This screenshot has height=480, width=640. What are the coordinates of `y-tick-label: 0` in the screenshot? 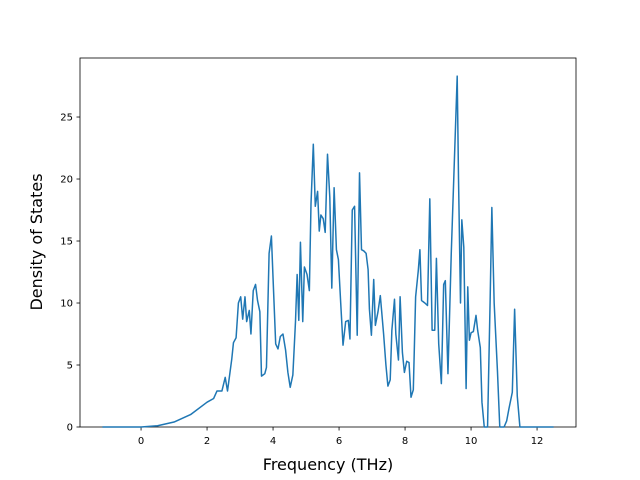 It's located at (70, 428).